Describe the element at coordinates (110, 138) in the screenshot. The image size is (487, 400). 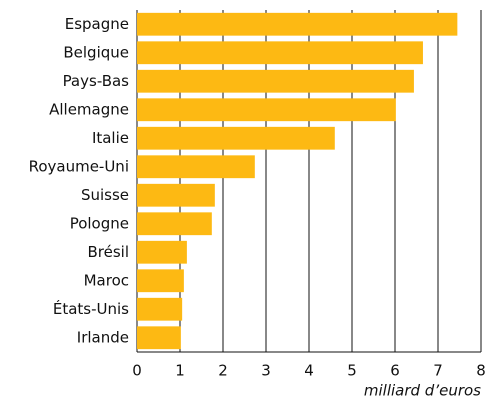
I see `y-tick-label: Italie` at that location.